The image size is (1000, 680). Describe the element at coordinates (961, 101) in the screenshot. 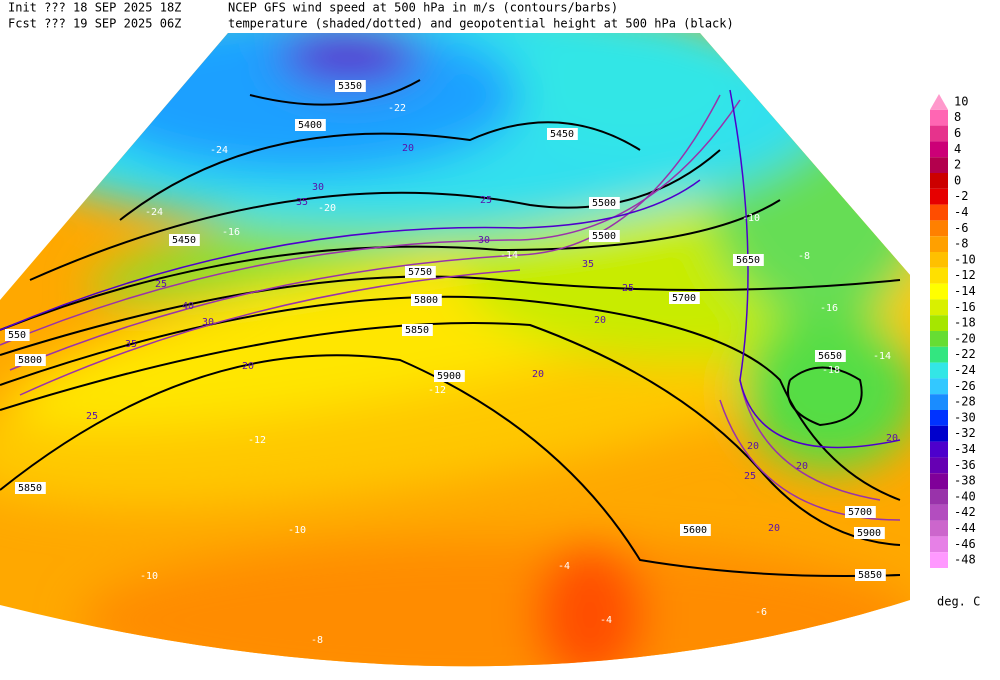

I see `colorbar-label: 10` at that location.